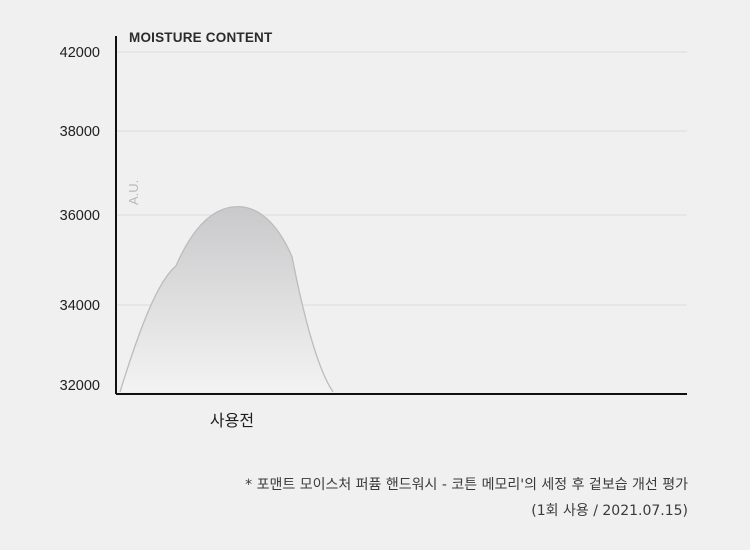 The width and height of the screenshot is (750, 550). What do you see at coordinates (133, 192) in the screenshot?
I see `y-axis-label: A.U.` at bounding box center [133, 192].